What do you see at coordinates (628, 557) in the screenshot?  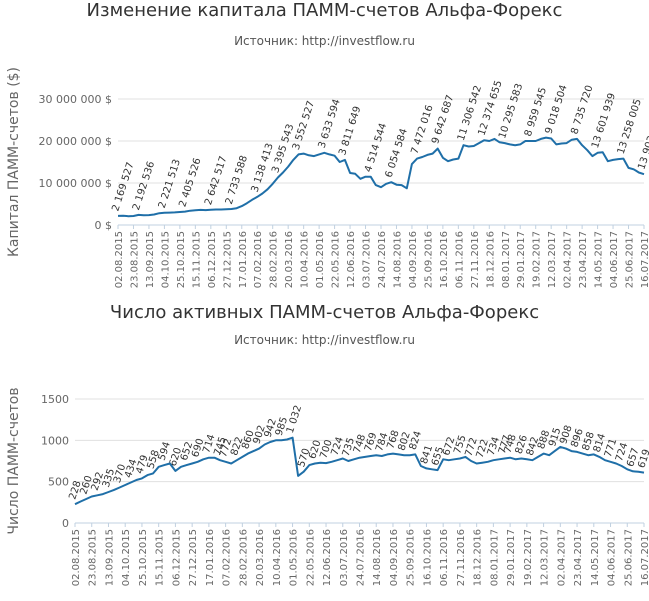 I see `count-x-tick-label: 25.06.2017` at bounding box center [628, 557].